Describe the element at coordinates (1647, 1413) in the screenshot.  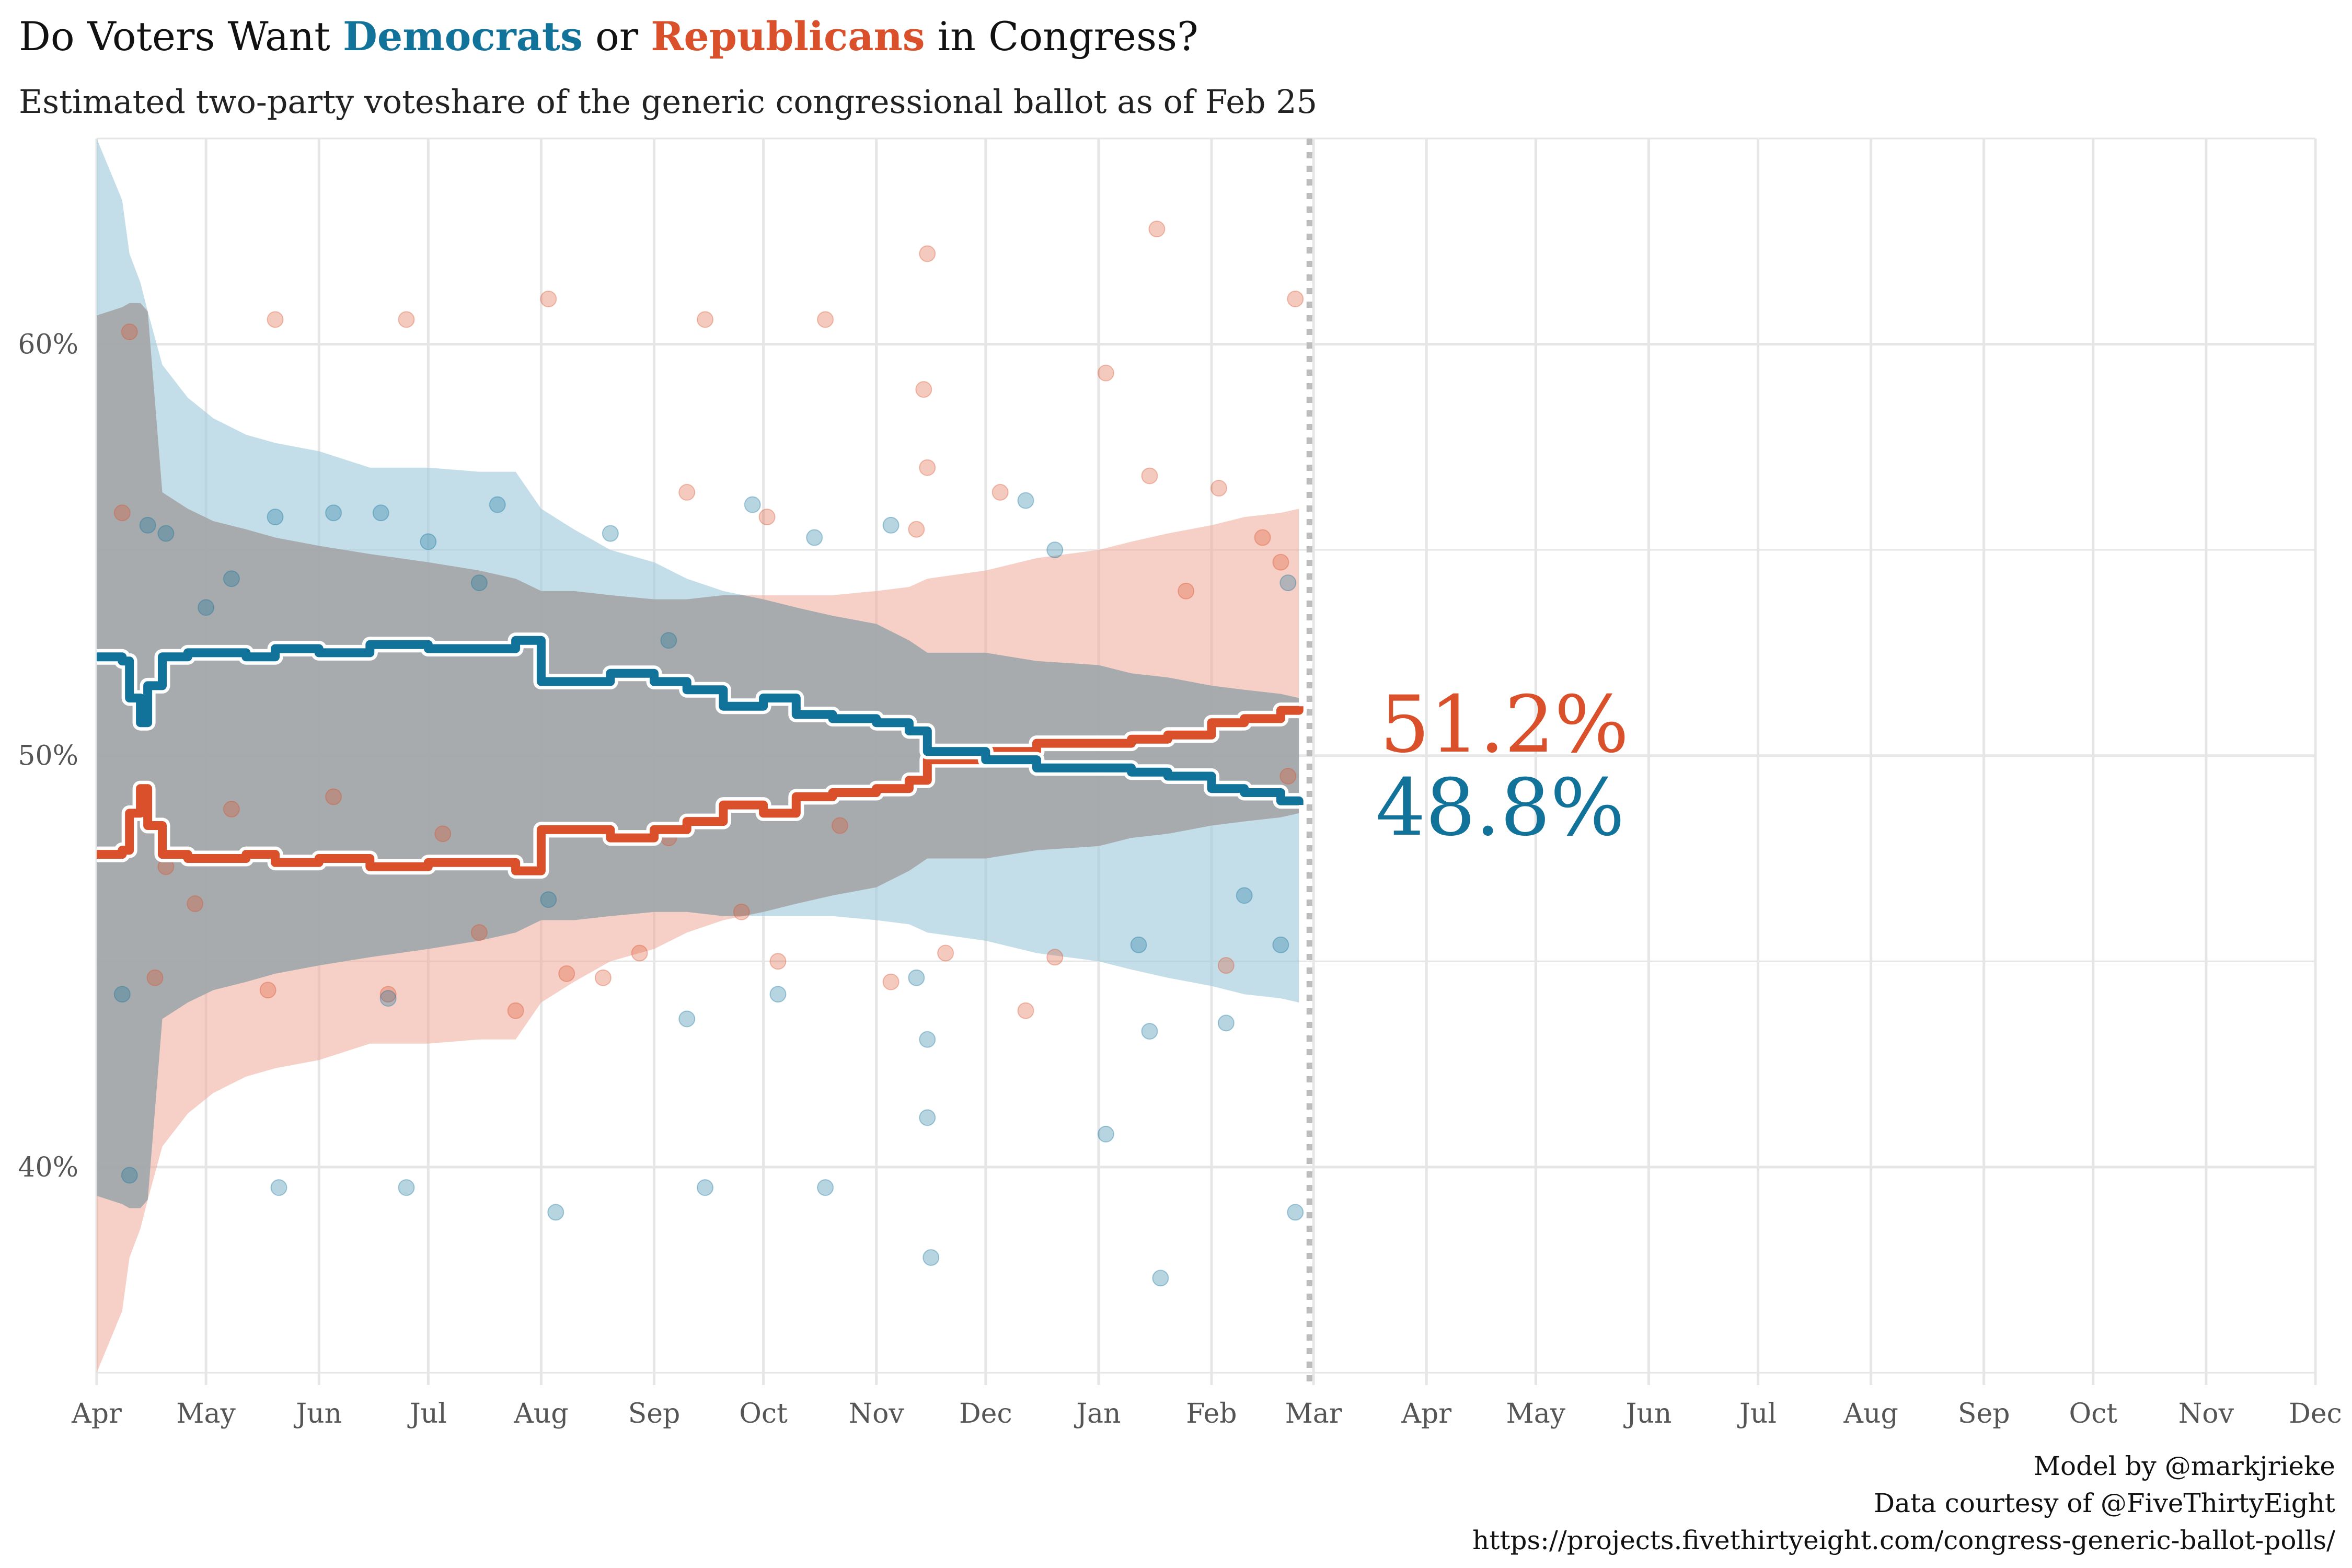
I see `x-tick-label: Jun` at that location.